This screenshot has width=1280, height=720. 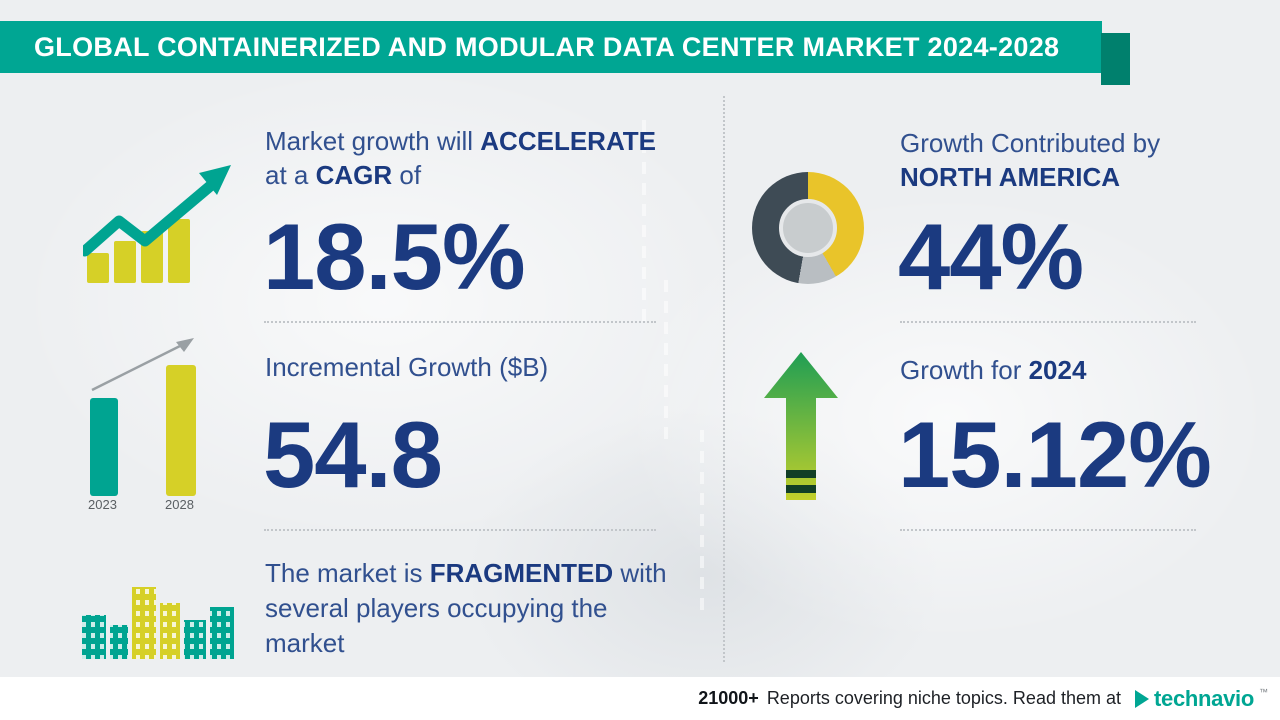 I want to click on banner-accent, so click(x=1115, y=59).